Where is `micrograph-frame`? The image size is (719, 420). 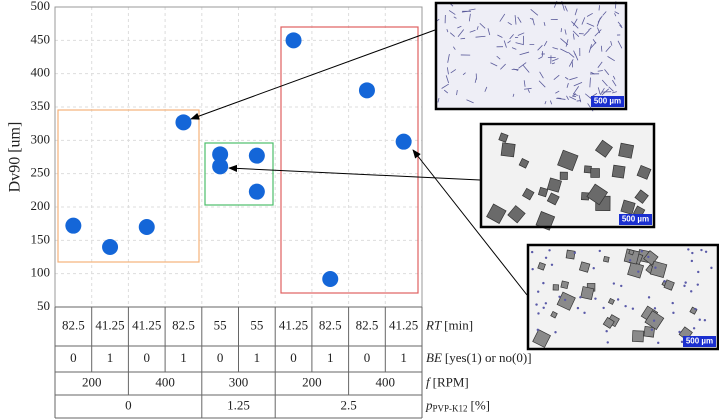
micrograph-frame is located at coordinates (531, 56).